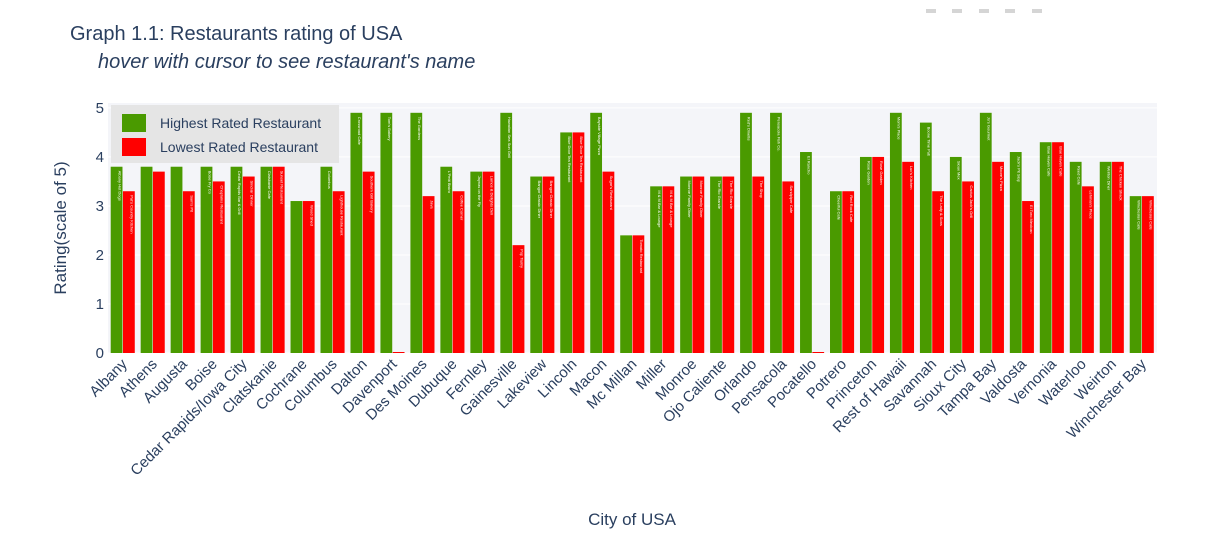 Image resolution: width=1222 pixels, height=537 pixels. I want to click on plot-modebar, so click(1064, 6).